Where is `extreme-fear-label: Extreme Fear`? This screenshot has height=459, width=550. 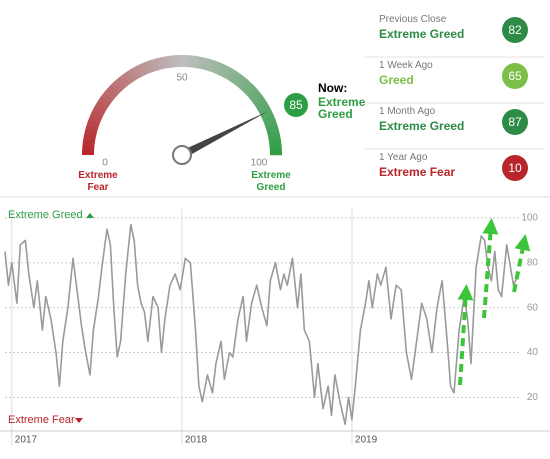 extreme-fear-label: Extreme Fear is located at coordinates (41, 420).